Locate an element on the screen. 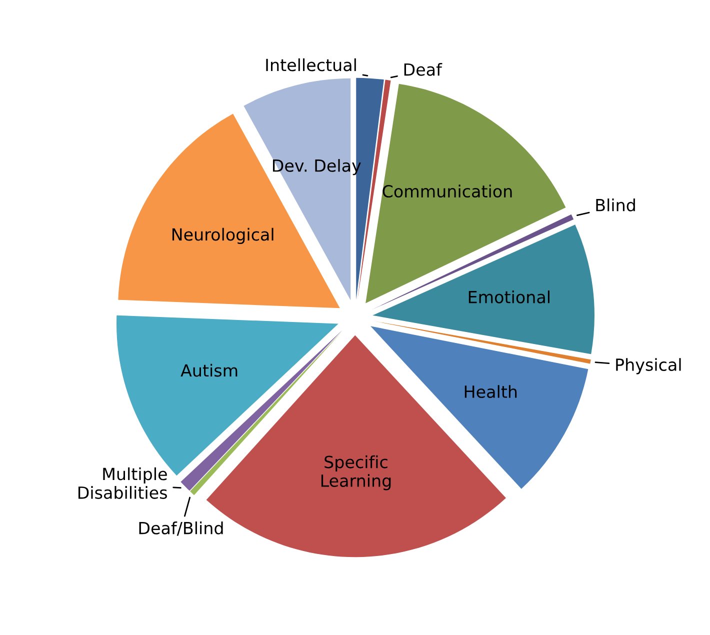 Image resolution: width=710 pixels, height=635 pixels. slice-label: Deaf/Blind is located at coordinates (181, 528).